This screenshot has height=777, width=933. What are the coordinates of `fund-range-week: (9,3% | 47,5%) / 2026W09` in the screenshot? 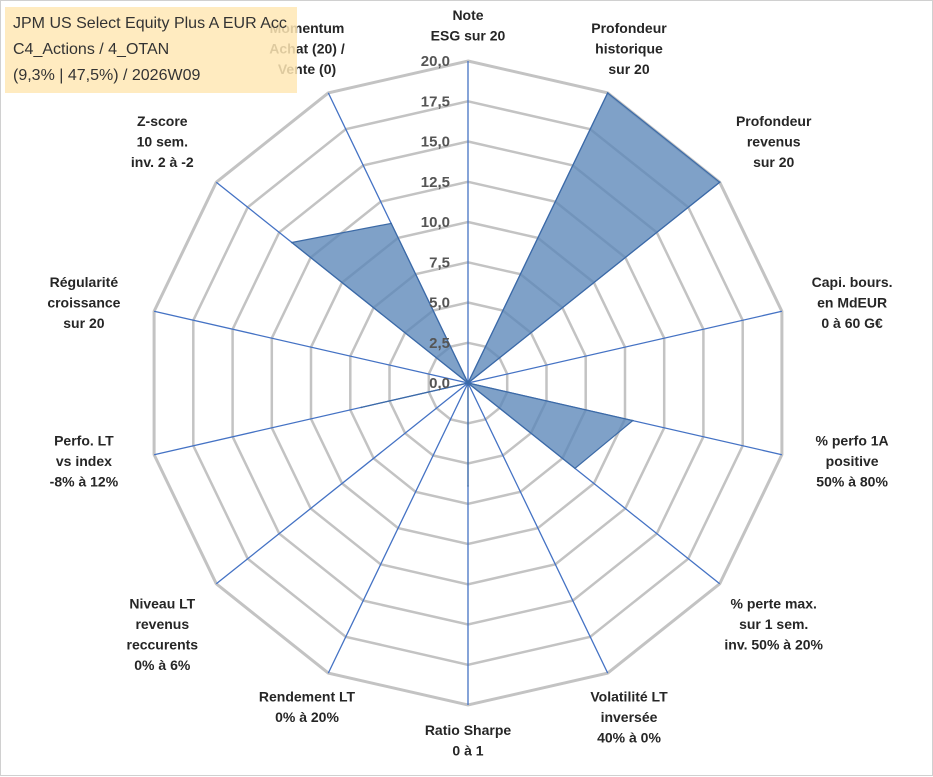 It's located at (107, 75).